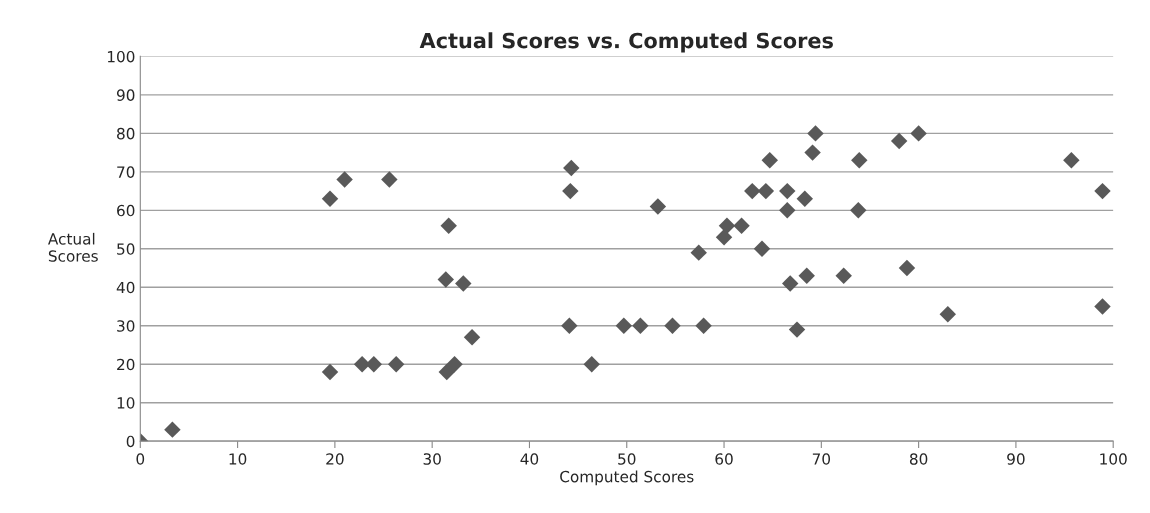 The width and height of the screenshot is (1150, 513). What do you see at coordinates (432, 459) in the screenshot?
I see `x-tick-label: 30` at bounding box center [432, 459].